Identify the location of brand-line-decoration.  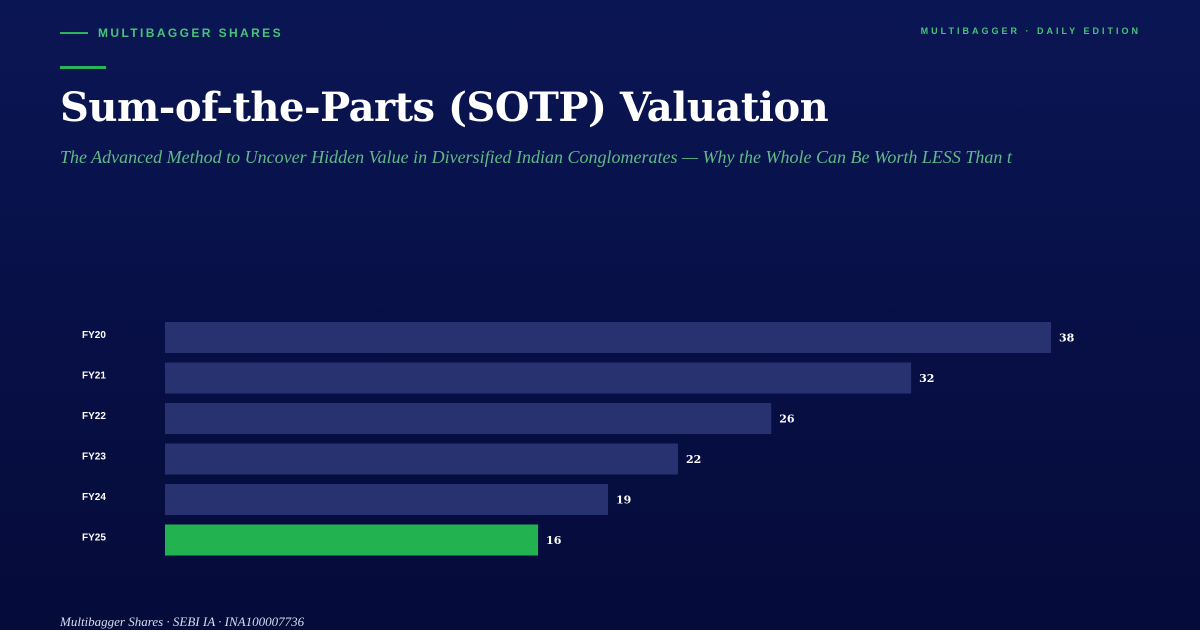
(74, 33).